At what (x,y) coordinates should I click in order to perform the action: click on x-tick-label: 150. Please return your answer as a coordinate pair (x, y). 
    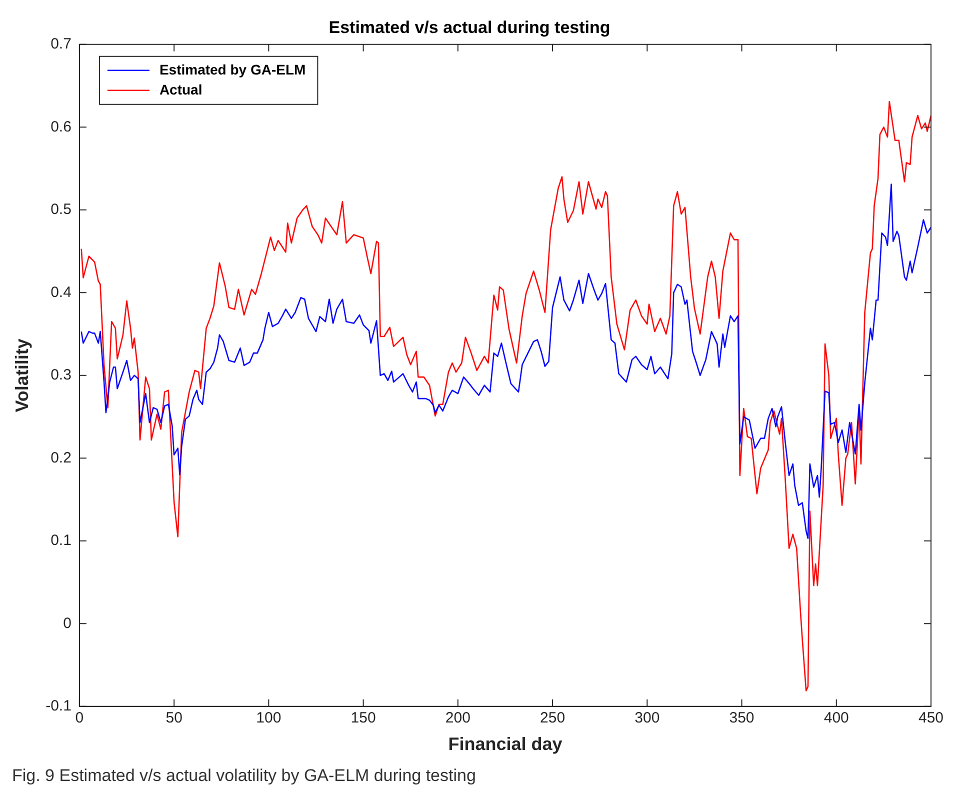
    Looking at the image, I should click on (363, 718).